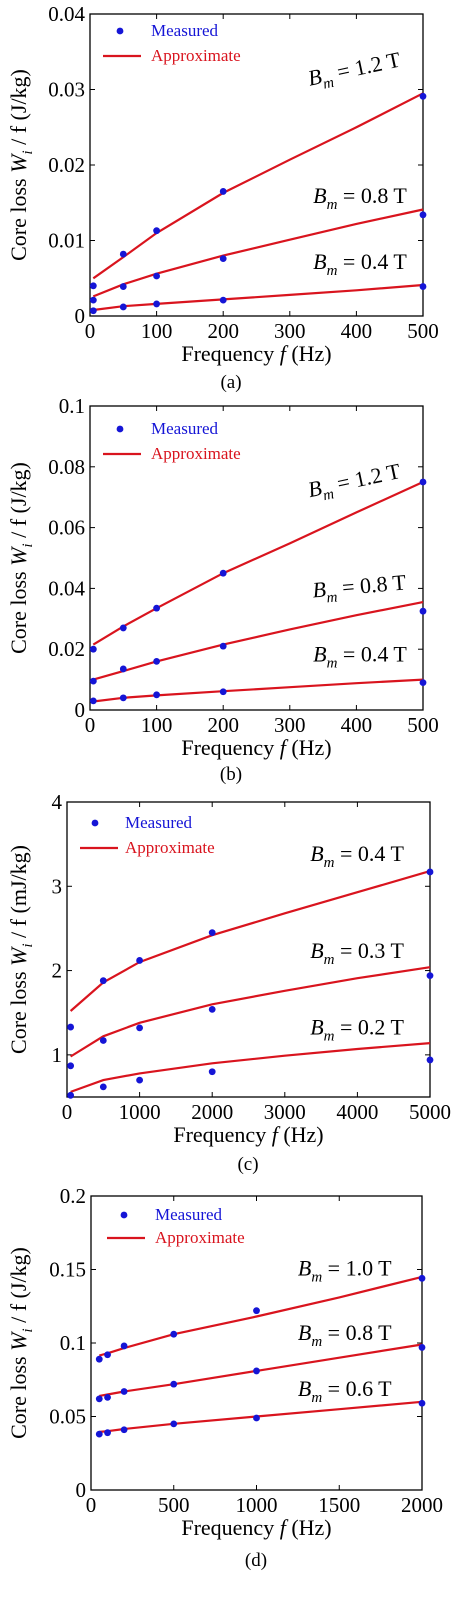  Describe the element at coordinates (231, 774) in the screenshot. I see `panel-label: (b)` at that location.